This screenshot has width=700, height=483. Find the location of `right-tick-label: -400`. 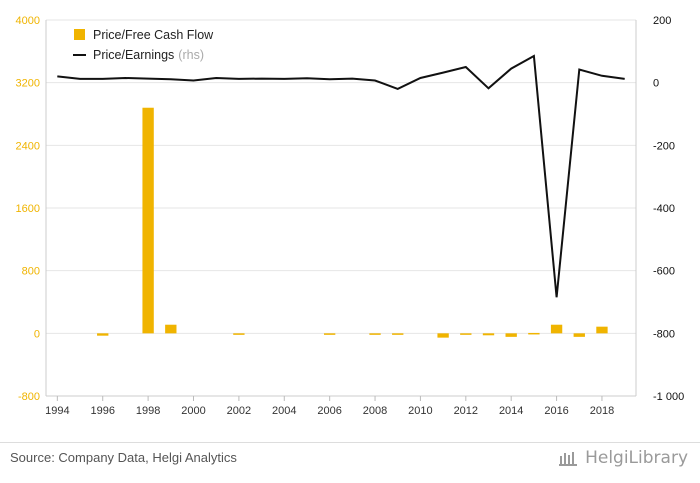

right-tick-label: -400 is located at coordinates (664, 209).